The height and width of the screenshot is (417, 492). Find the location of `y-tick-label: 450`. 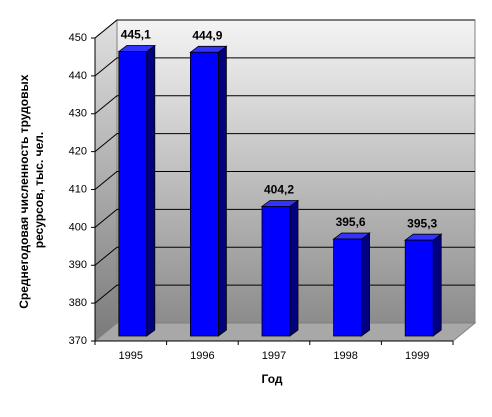

y-tick-label: 450 is located at coordinates (78, 38).